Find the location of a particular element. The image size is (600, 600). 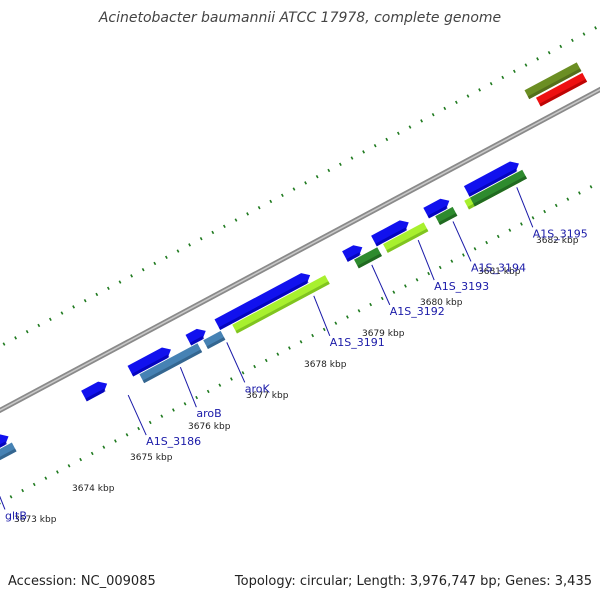

gene-label: A1S_3191 is located at coordinates (357, 342).